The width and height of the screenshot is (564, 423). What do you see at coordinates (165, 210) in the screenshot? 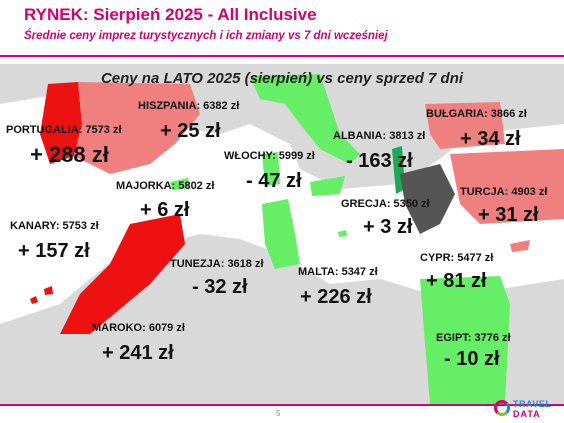
I see `destination-change-majorca: + 6 zł` at bounding box center [165, 210].